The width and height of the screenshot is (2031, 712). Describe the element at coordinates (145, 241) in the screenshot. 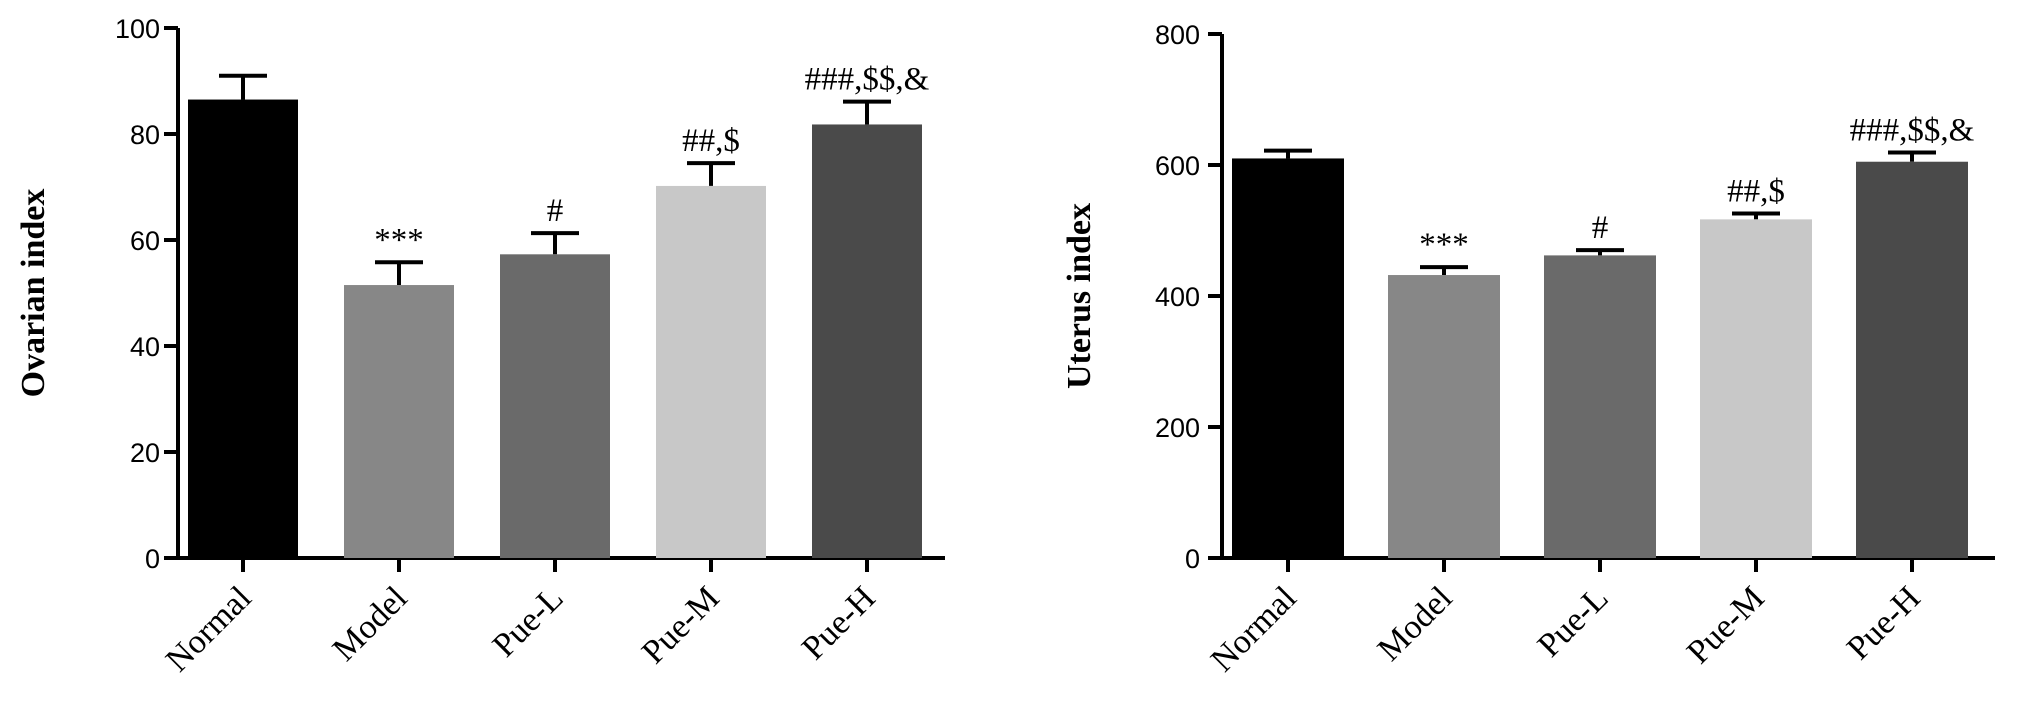

I see `y-tick-label: 60` at that location.